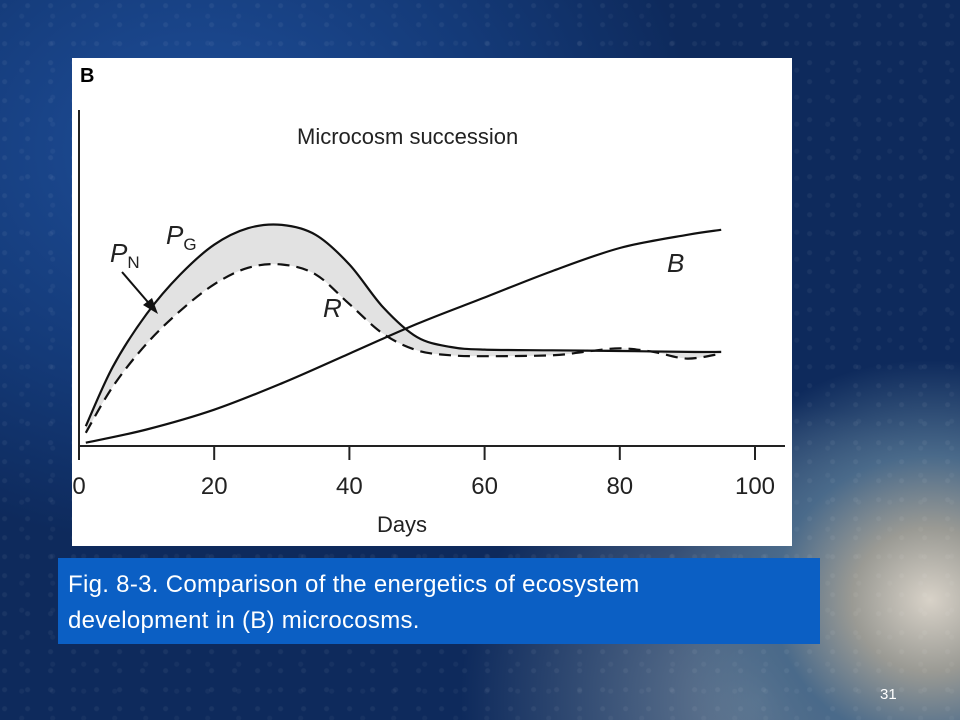  What do you see at coordinates (888, 694) in the screenshot?
I see `slide-number: 31` at bounding box center [888, 694].